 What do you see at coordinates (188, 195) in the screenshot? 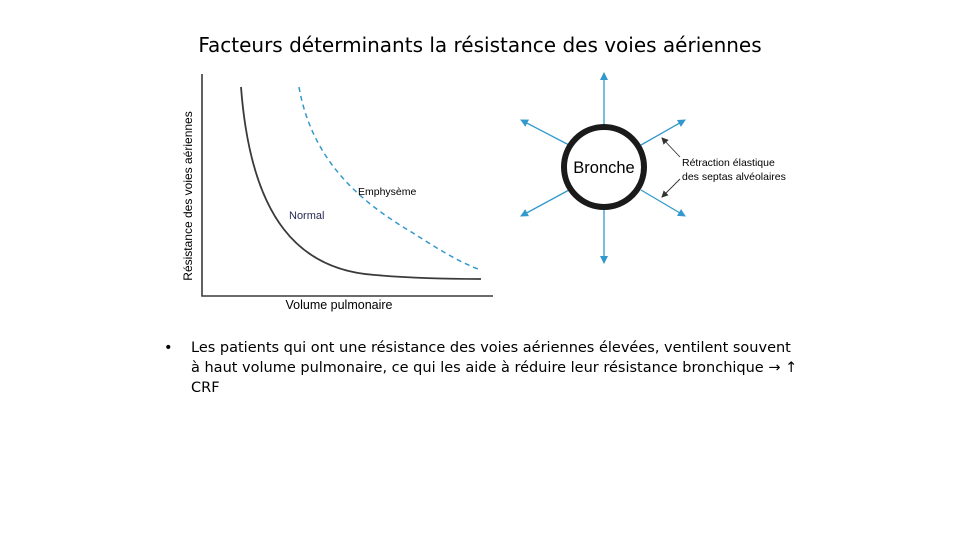
I see `graph-ylabel: Résistance des voies aériennes` at bounding box center [188, 195].